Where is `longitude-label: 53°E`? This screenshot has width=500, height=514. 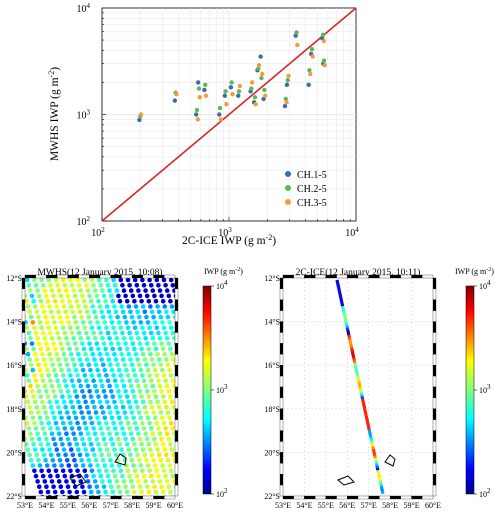 longitude-label: 53°E is located at coordinates (25, 505).